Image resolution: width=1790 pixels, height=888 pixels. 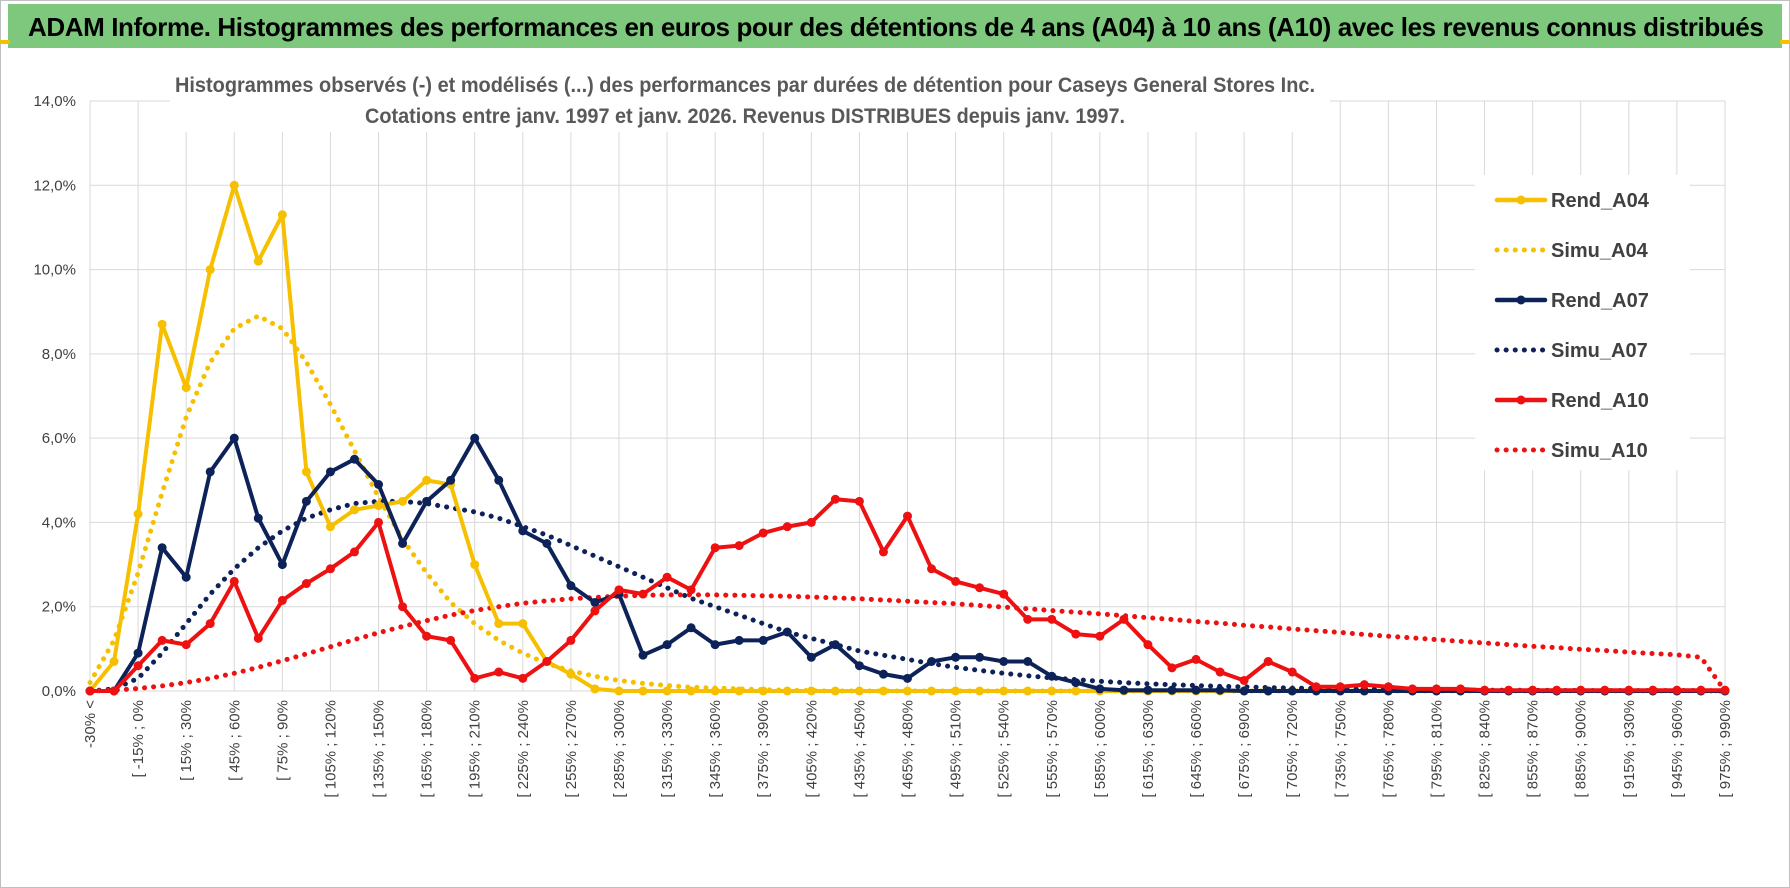 What do you see at coordinates (1436, 749) in the screenshot?
I see `x-tick-label: [ 795% ; 810%` at bounding box center [1436, 749].